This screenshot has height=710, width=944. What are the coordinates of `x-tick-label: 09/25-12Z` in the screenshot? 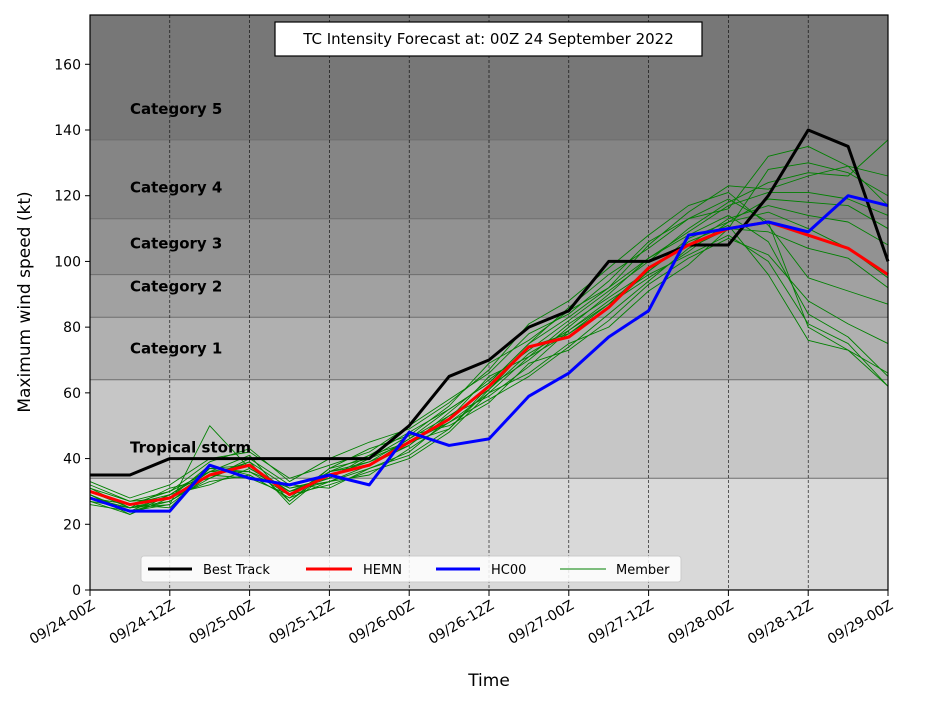 It's located at (301, 623).